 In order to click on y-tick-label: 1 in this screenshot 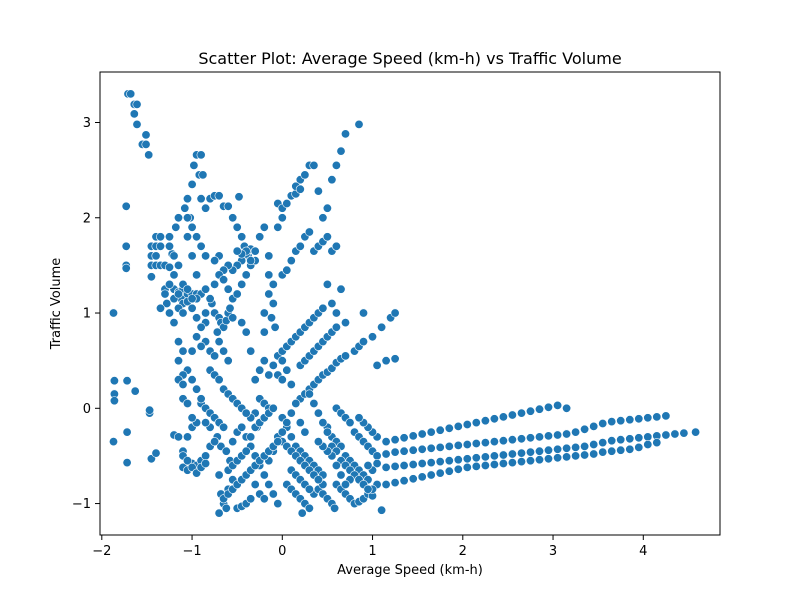, I will do `click(87, 314)`.